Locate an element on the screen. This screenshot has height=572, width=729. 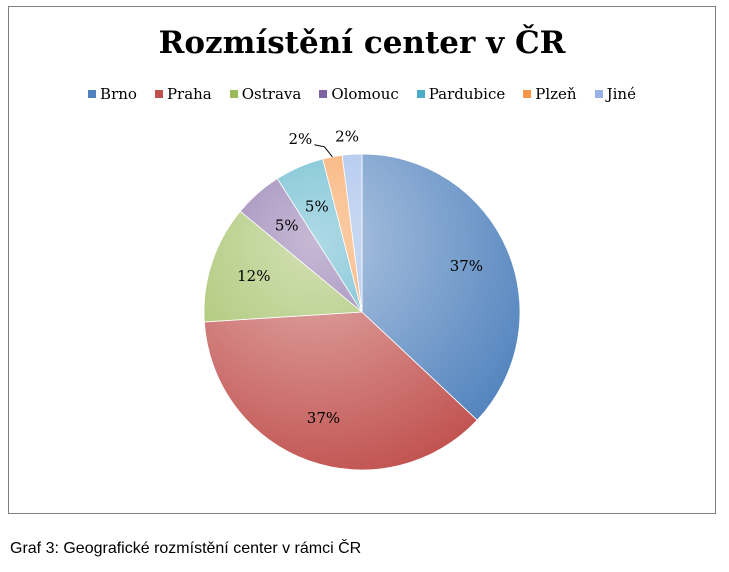
legend-item-5: Plzeň is located at coordinates (550, 94).